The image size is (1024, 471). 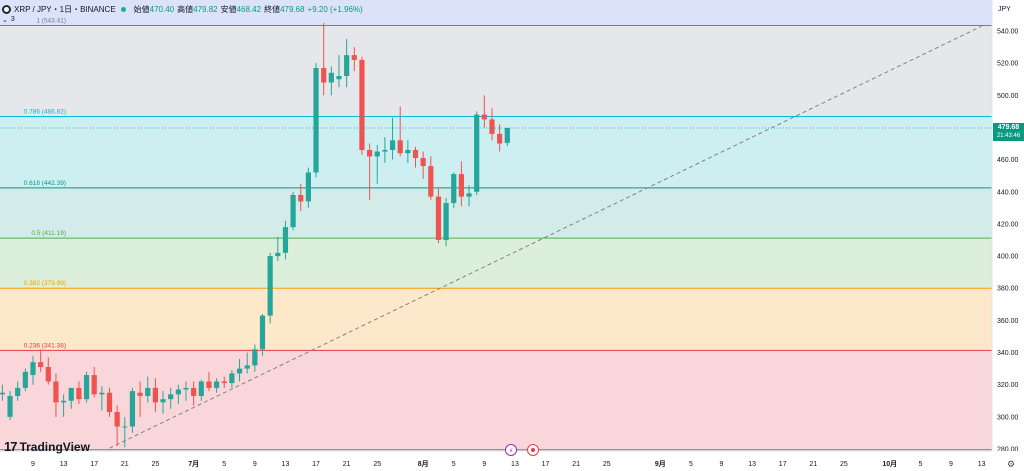 I want to click on open-value: 470.40, so click(x=162, y=9).